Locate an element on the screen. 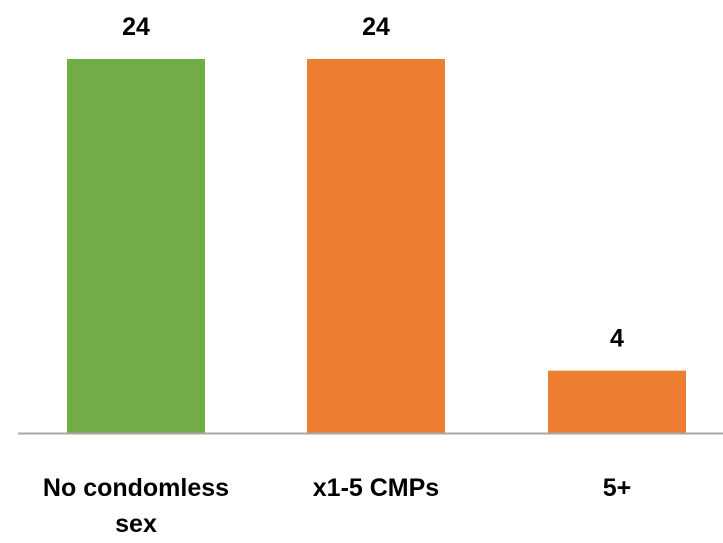  category-label-0-line-0: No condomless is located at coordinates (136, 488).